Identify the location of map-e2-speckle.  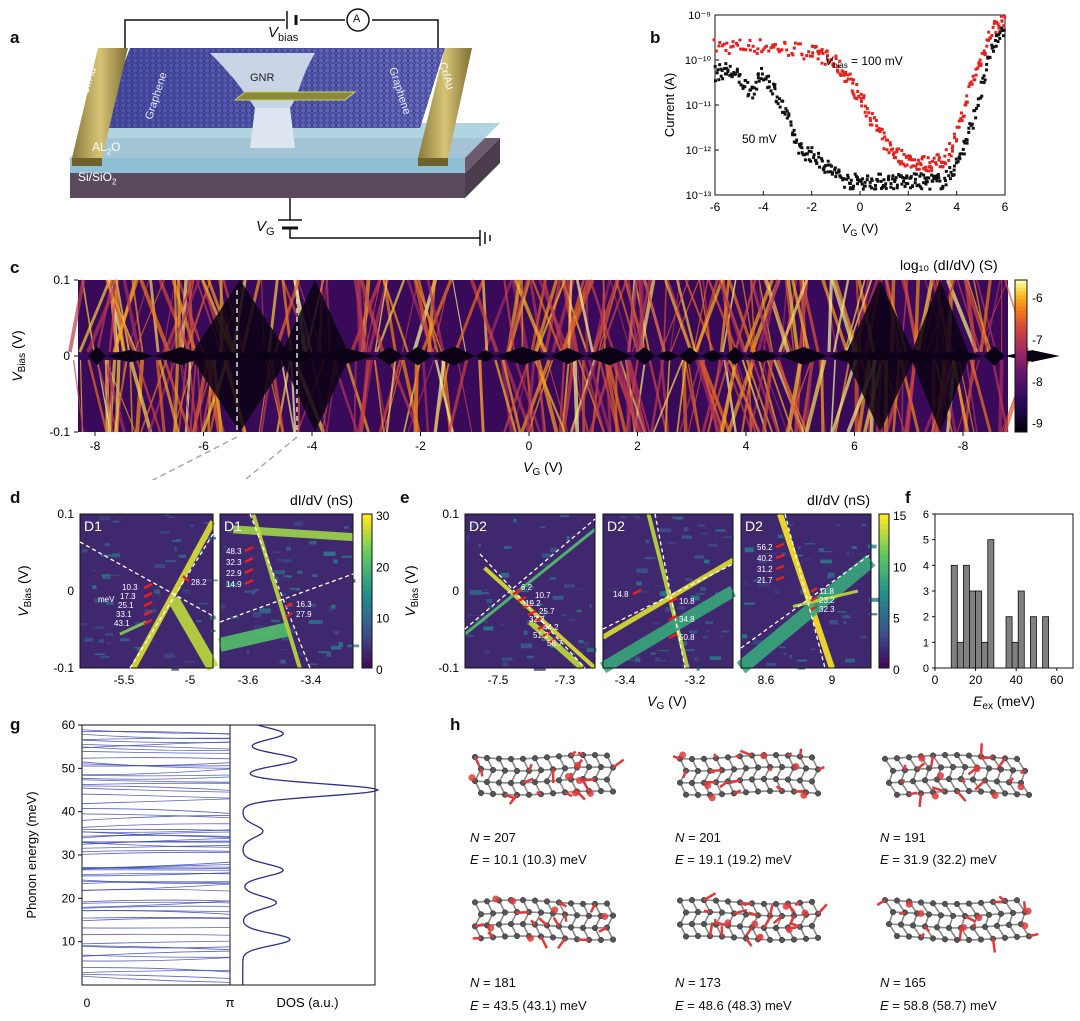
(664, 594).